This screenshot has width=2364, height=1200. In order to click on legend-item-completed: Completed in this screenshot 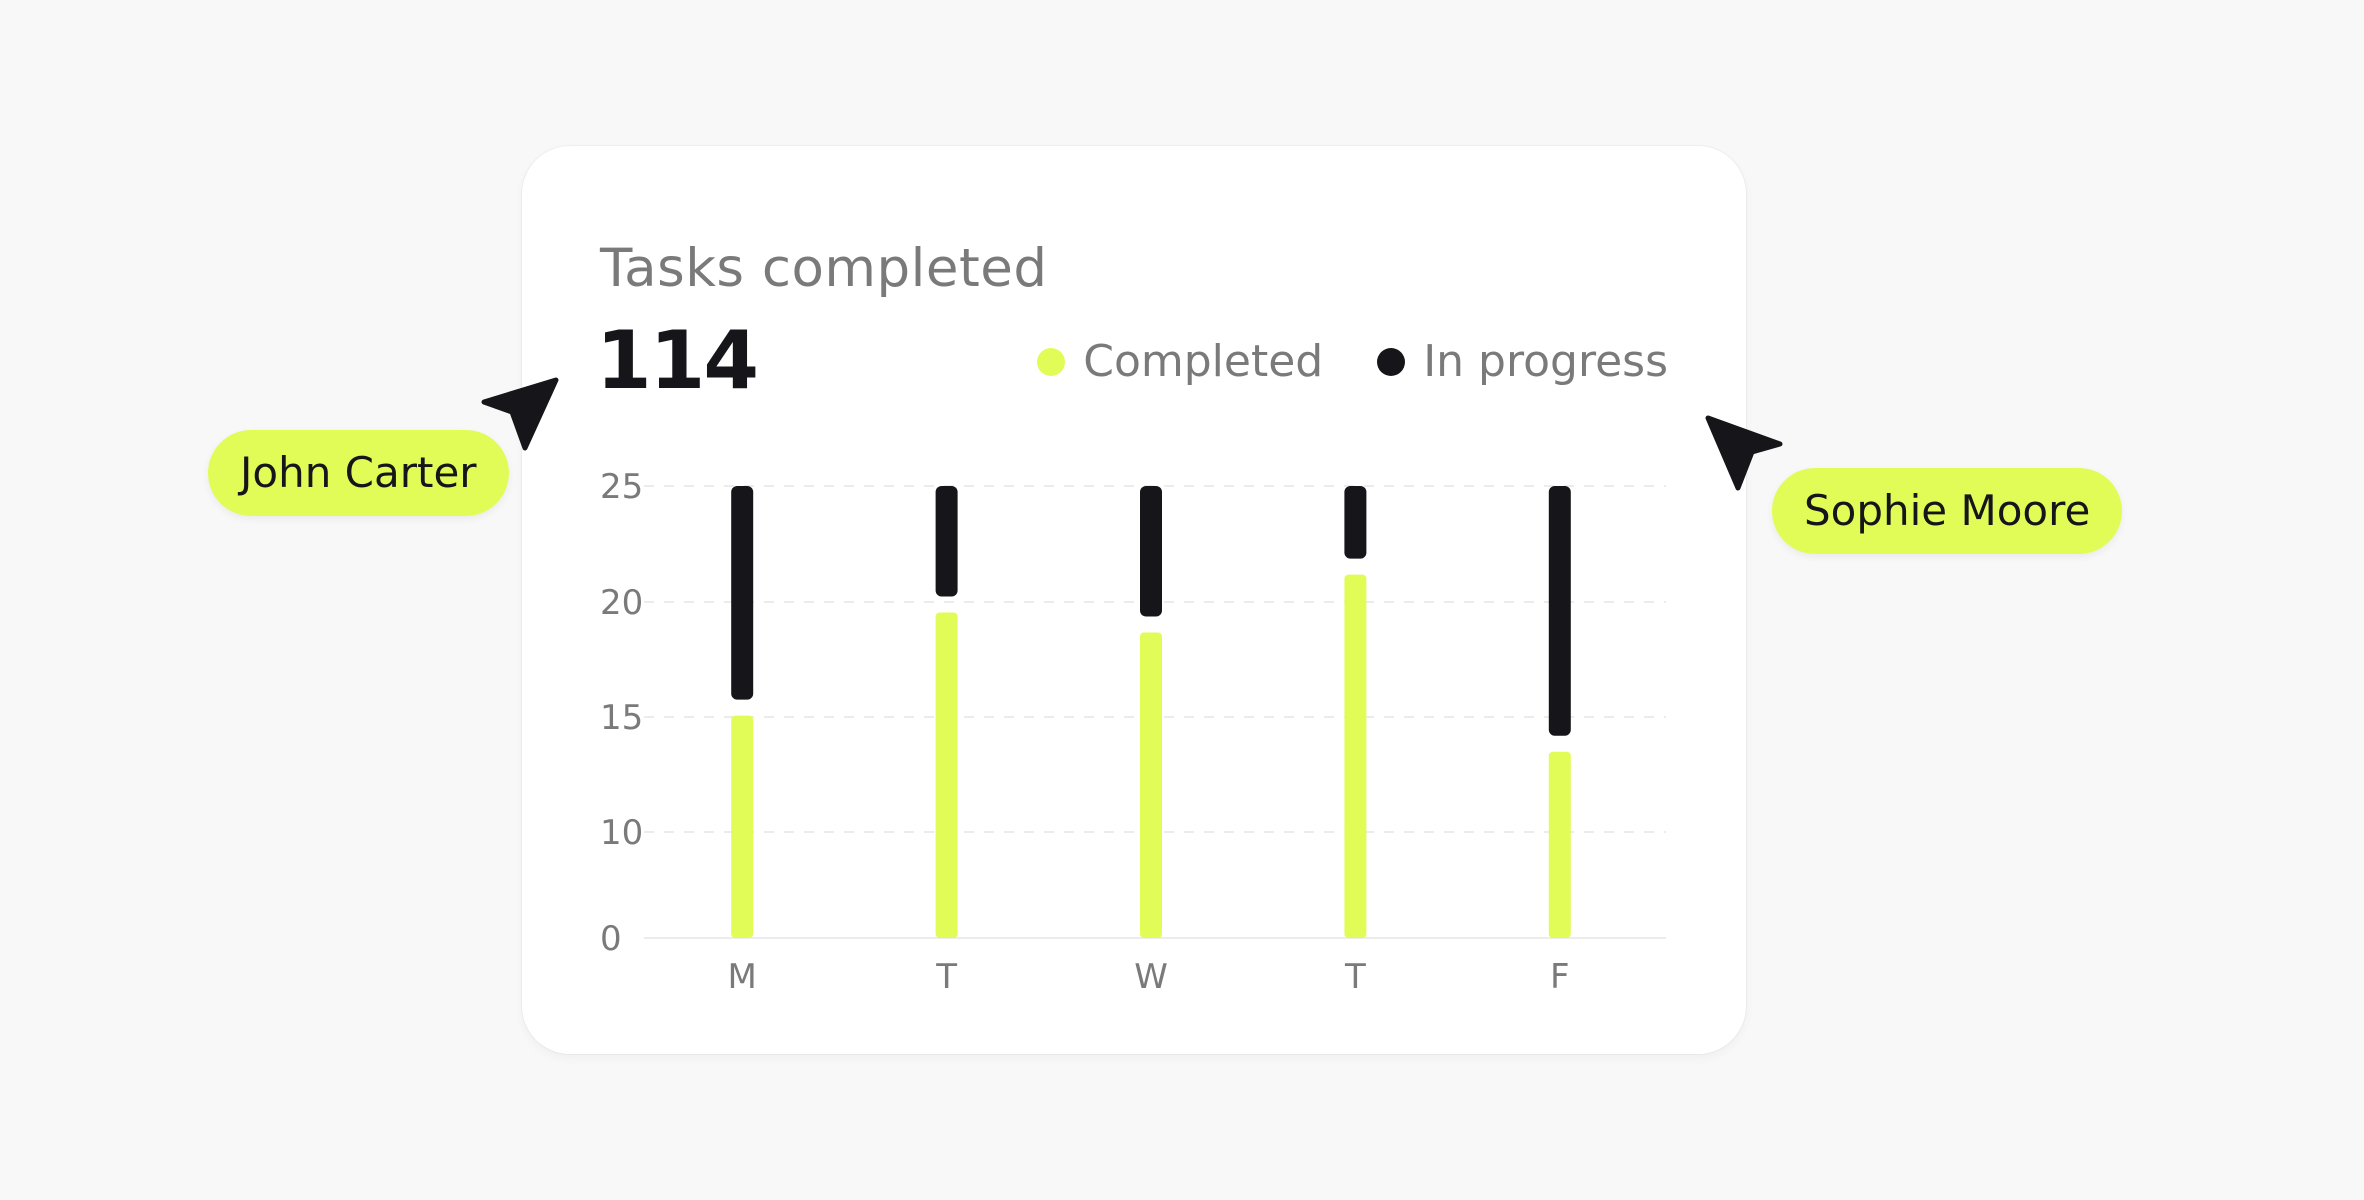, I will do `click(1180, 361)`.